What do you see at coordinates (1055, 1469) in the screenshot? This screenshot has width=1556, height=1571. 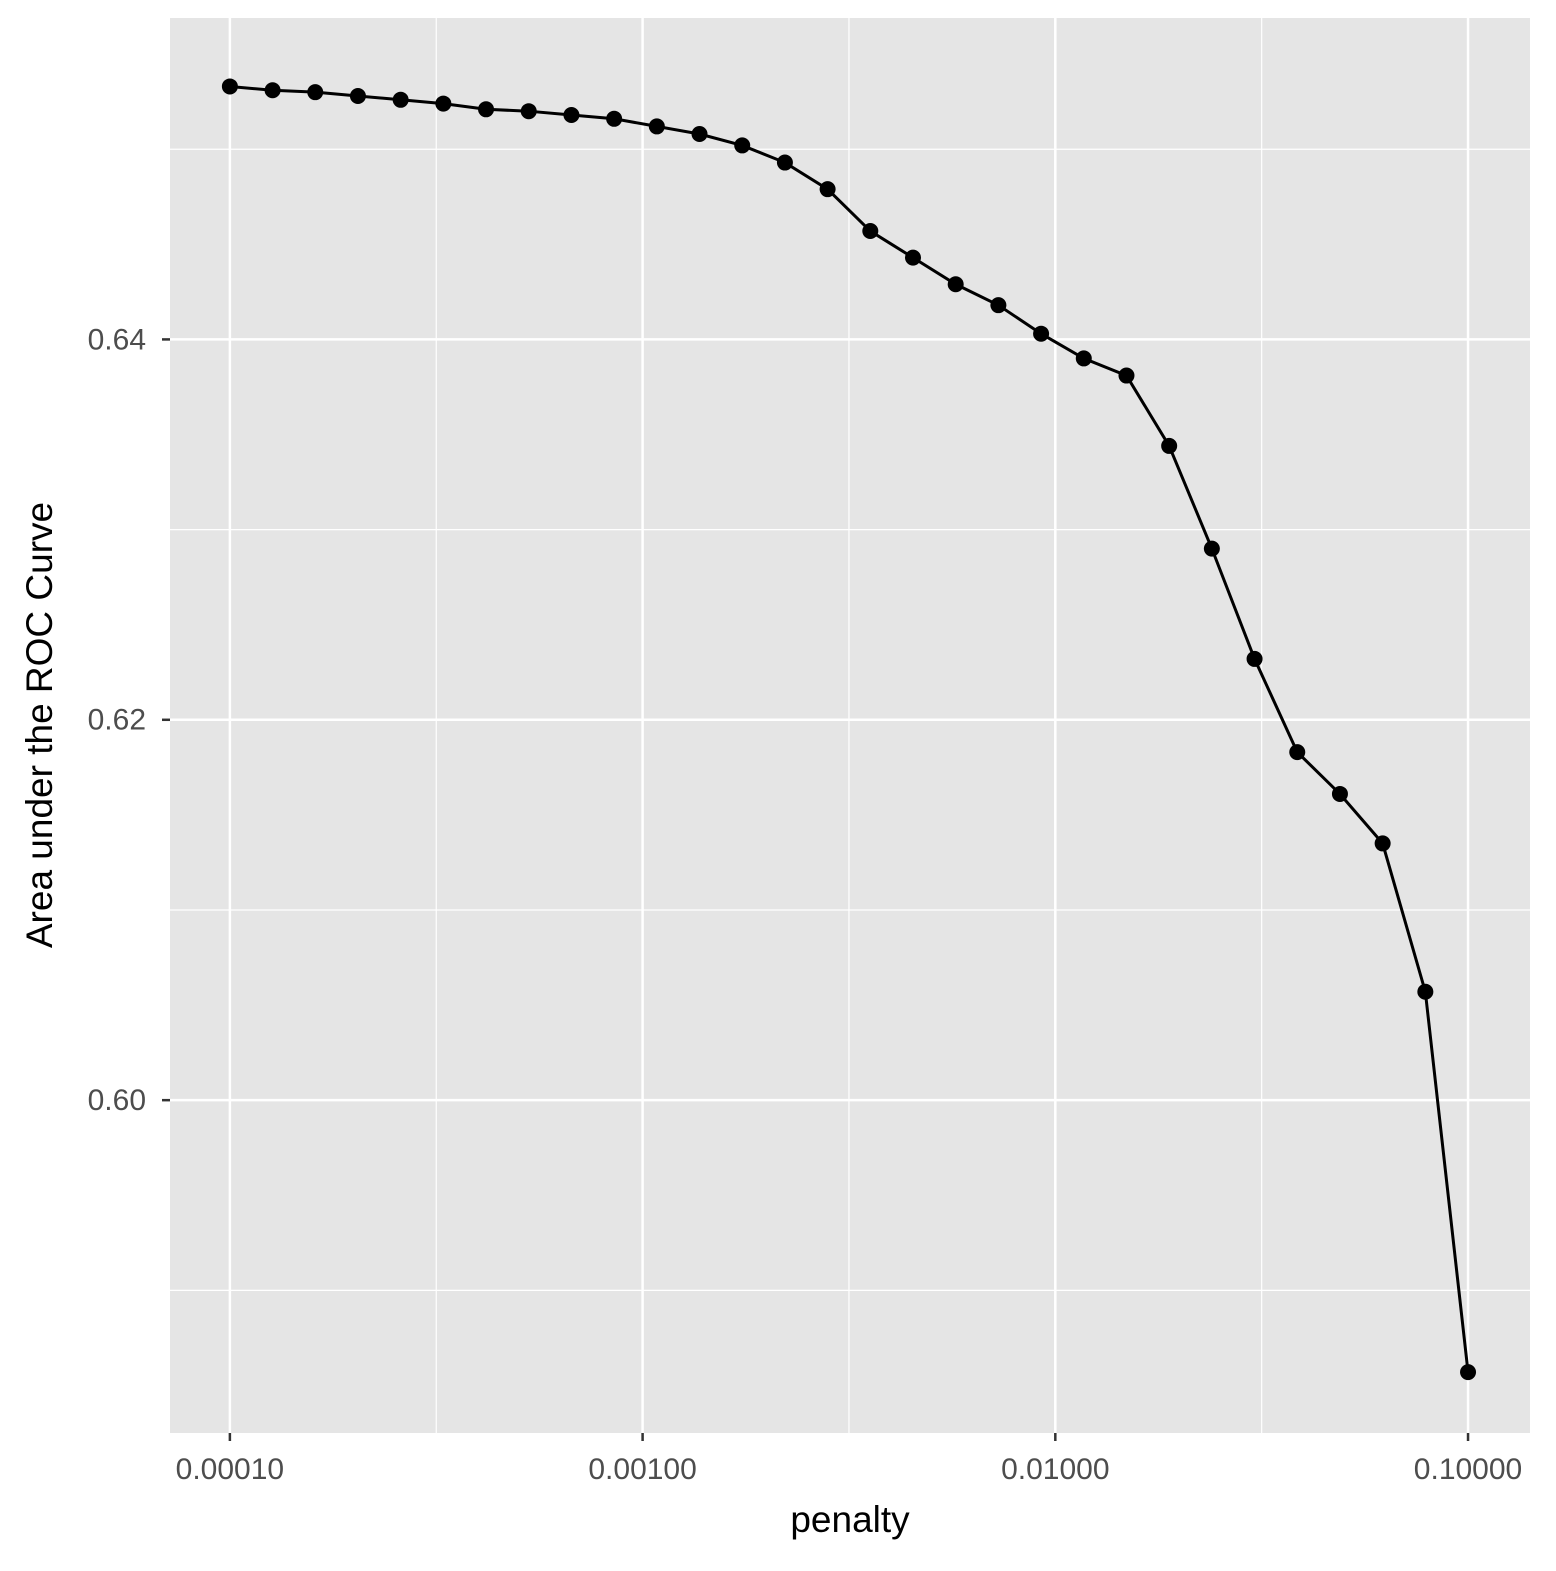 I see `x-tick-label: 0.01000` at bounding box center [1055, 1469].